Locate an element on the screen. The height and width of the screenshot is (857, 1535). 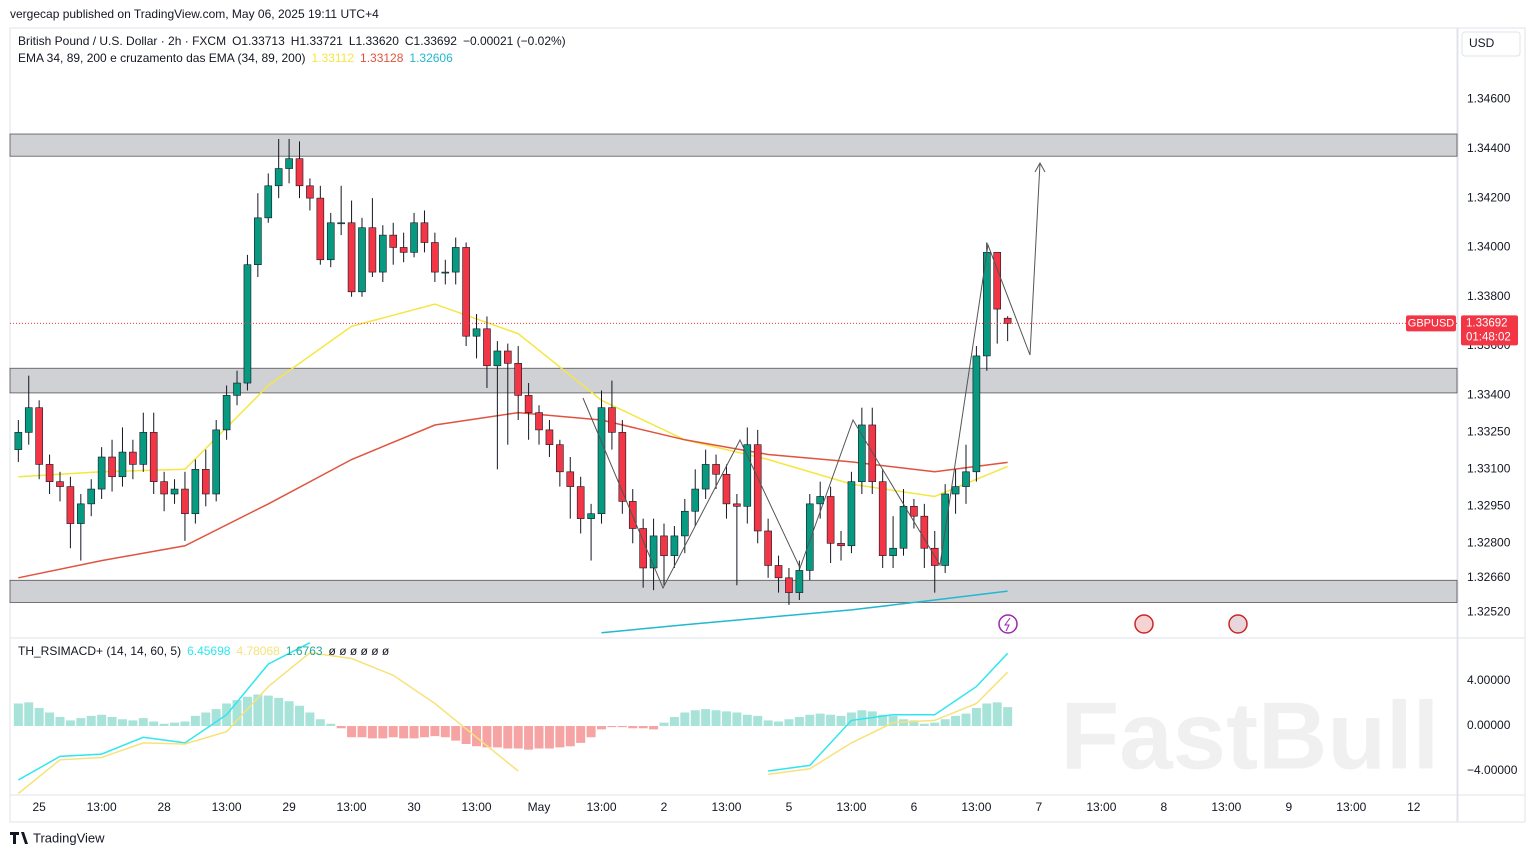
ohlc-text: C1.33692 is located at coordinates (431, 41).